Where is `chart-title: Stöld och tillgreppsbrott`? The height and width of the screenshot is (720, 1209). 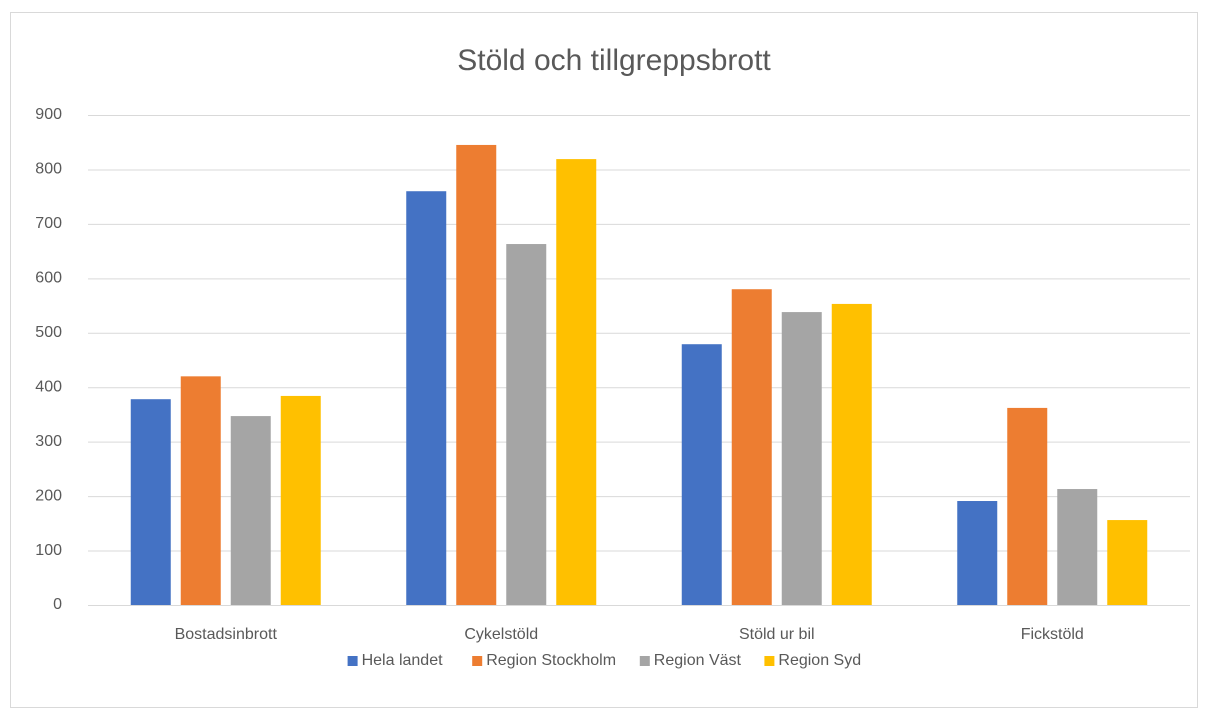
chart-title: Stöld och tillgreppsbrott is located at coordinates (614, 60).